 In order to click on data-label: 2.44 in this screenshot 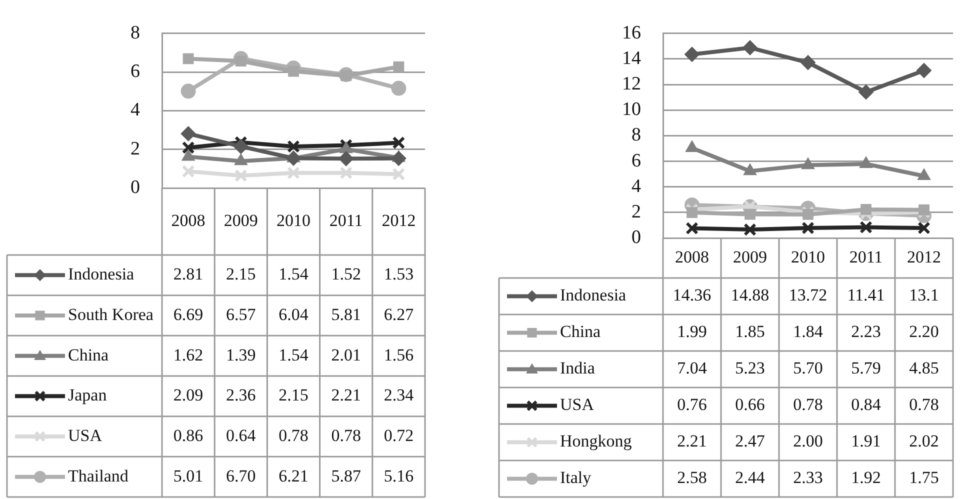, I will do `click(750, 478)`.